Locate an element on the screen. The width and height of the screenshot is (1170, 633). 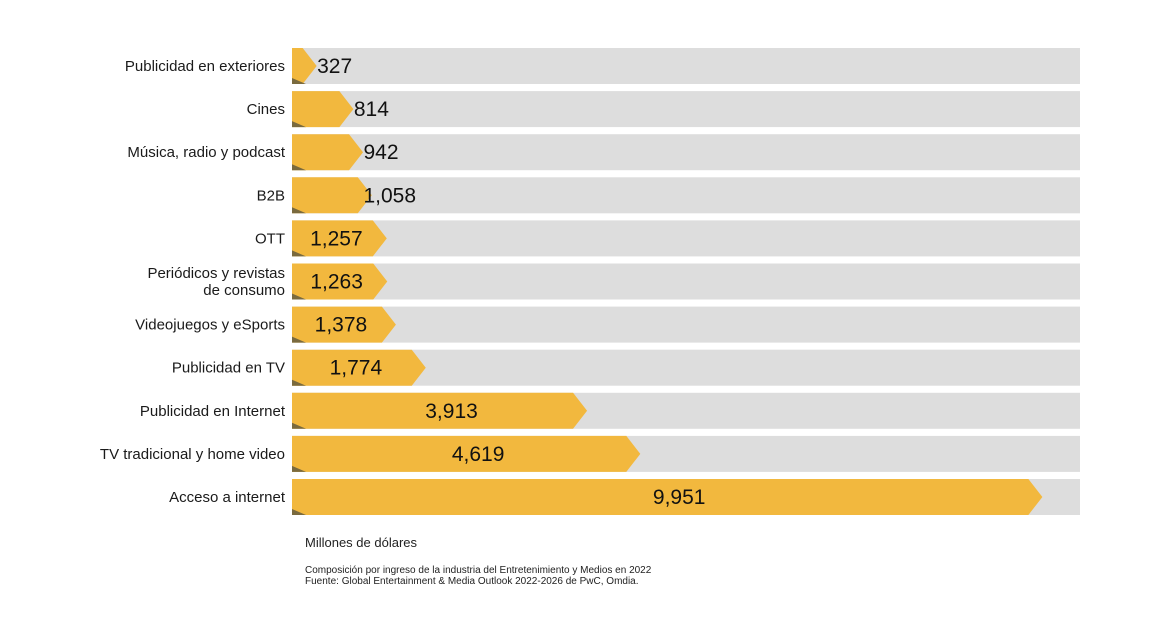
category-label-line: Publicidad en Internet is located at coordinates (213, 411).